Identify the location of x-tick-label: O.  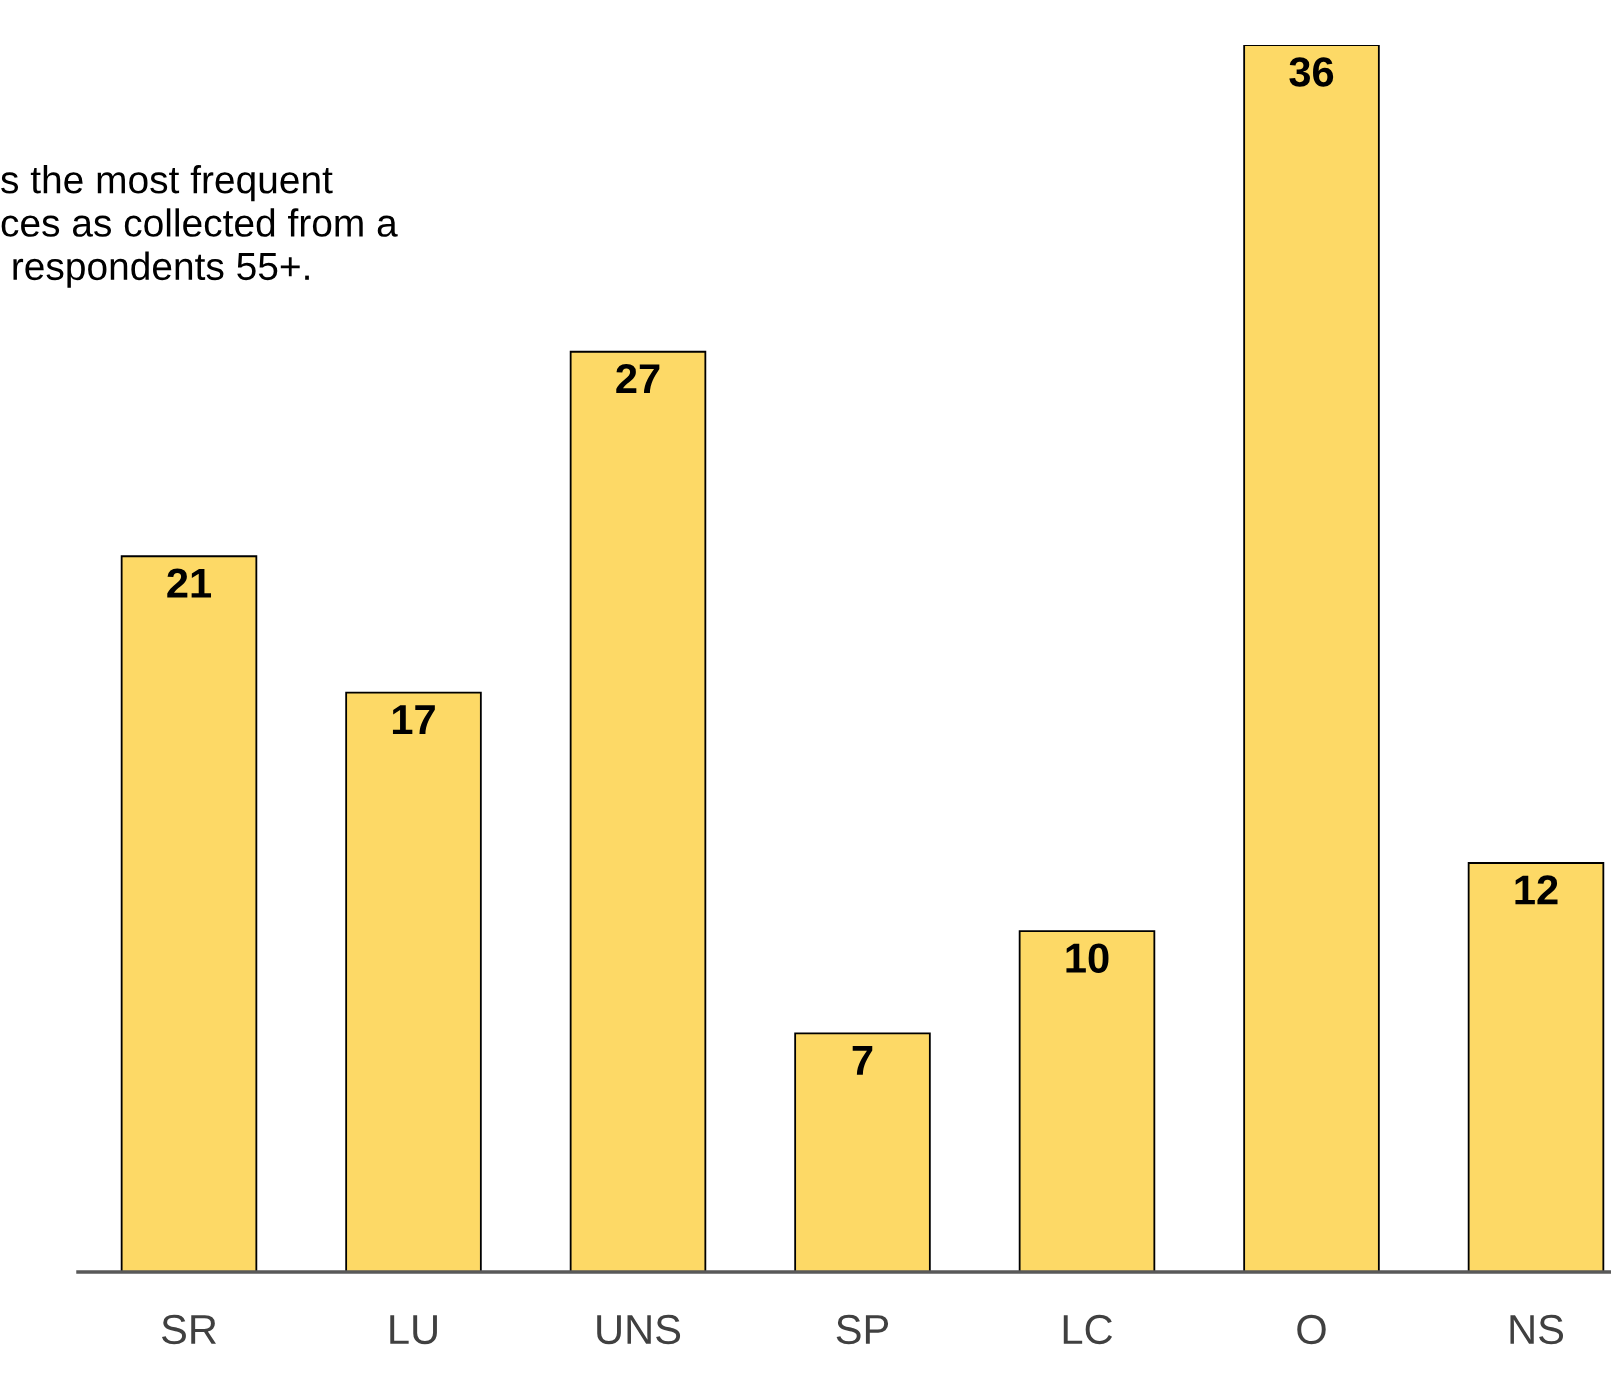
(1311, 1329).